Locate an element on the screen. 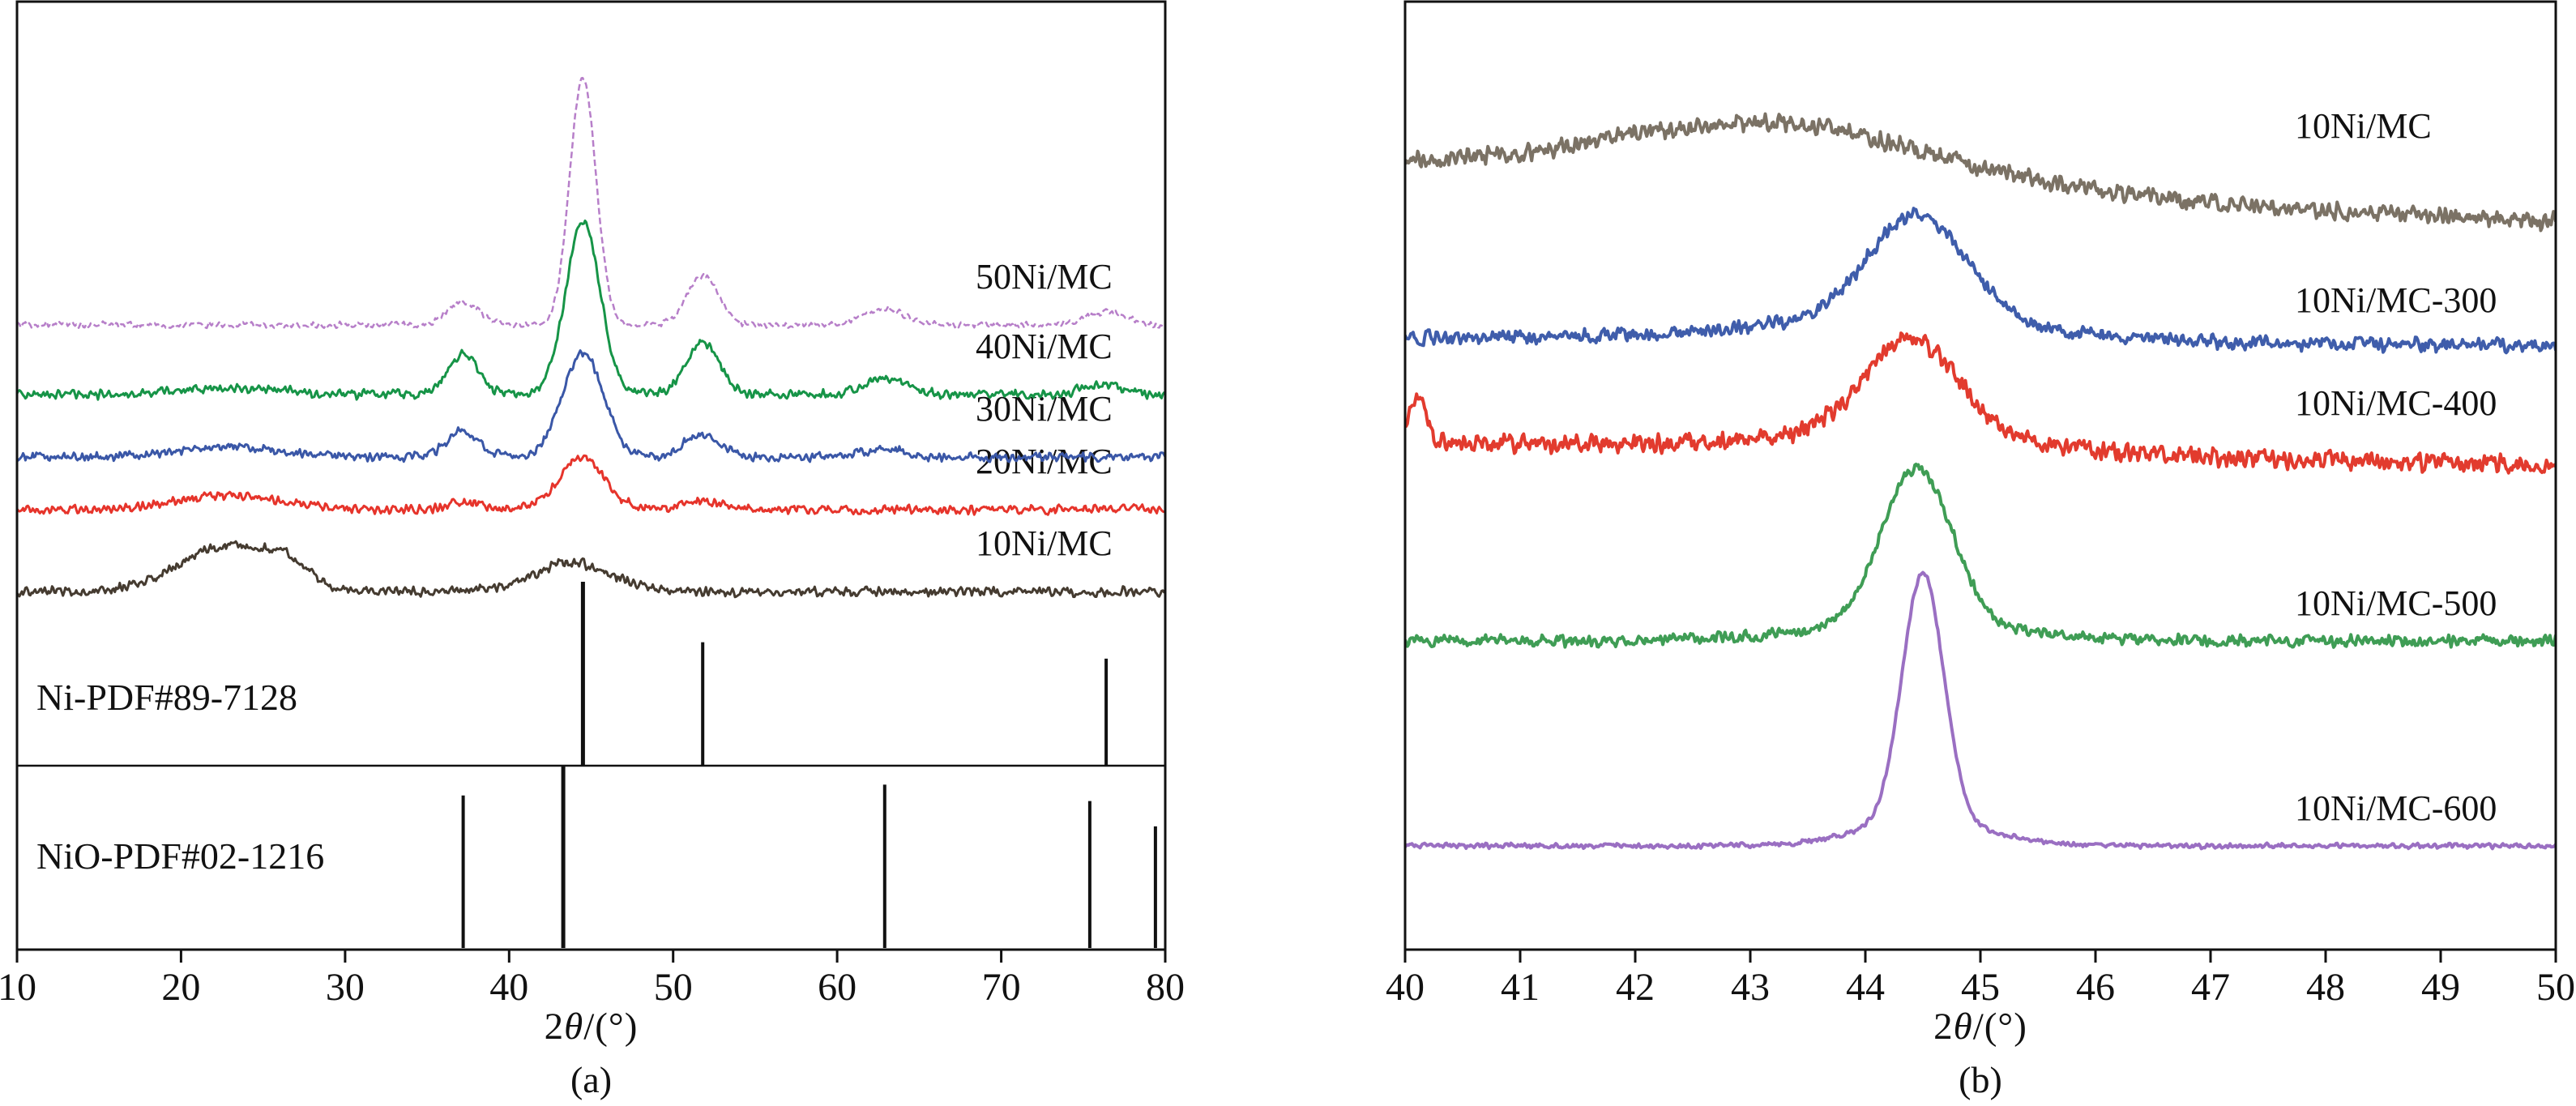 The image size is (2576, 1106). svg-text: 47 is located at coordinates (2210, 987).